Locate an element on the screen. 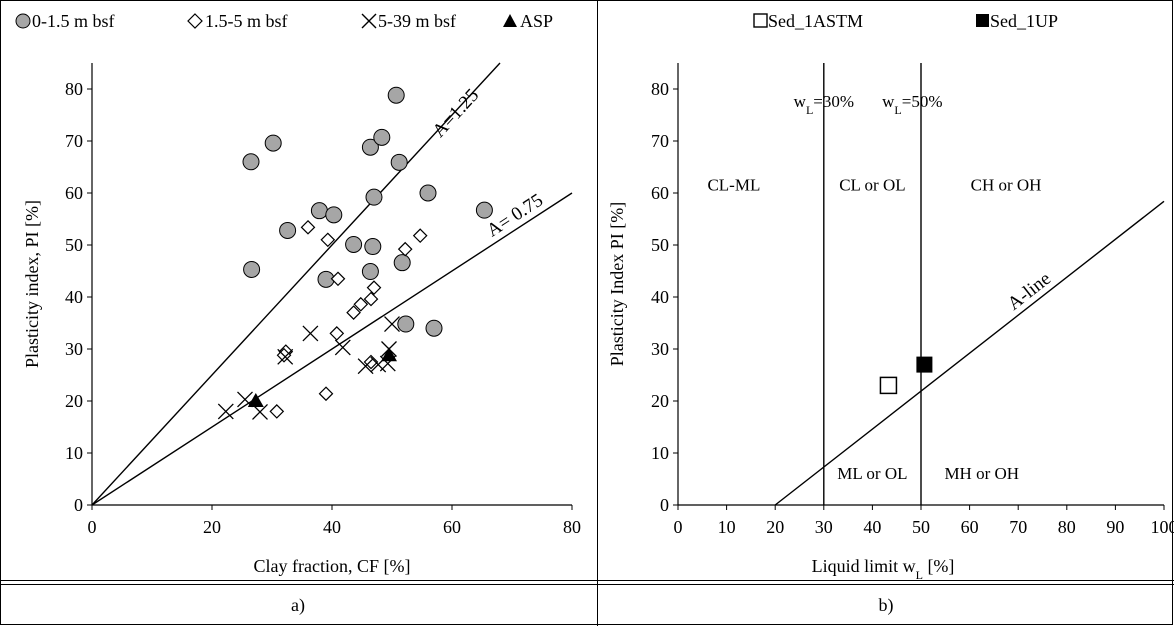 Image resolution: width=1174 pixels, height=626 pixels. wl-30-label: wL=30% is located at coordinates (824, 104).